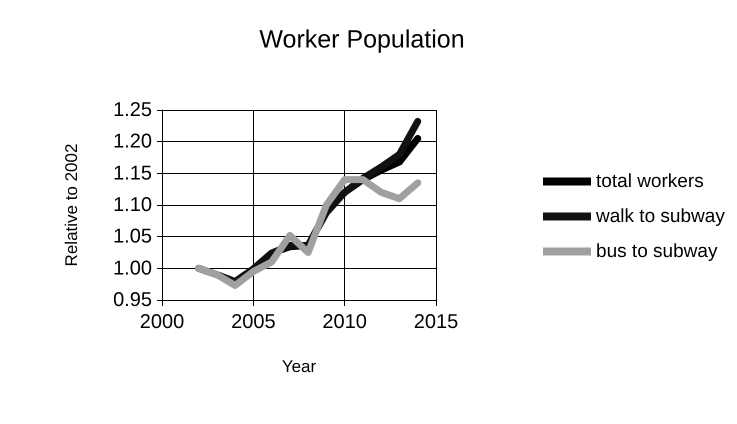  Describe the element at coordinates (162, 322) in the screenshot. I see `x-tick-label: 2000` at that location.